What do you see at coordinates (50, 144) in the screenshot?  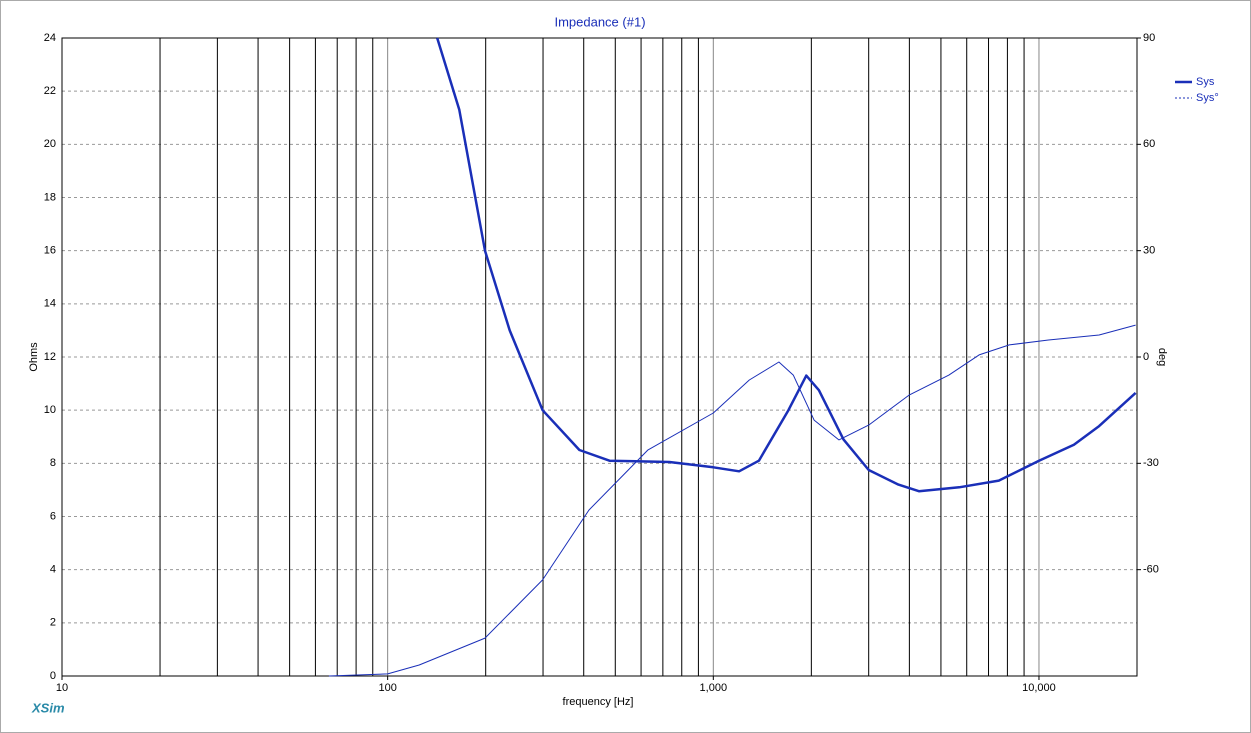 I see `y-tick-label: 20` at bounding box center [50, 144].